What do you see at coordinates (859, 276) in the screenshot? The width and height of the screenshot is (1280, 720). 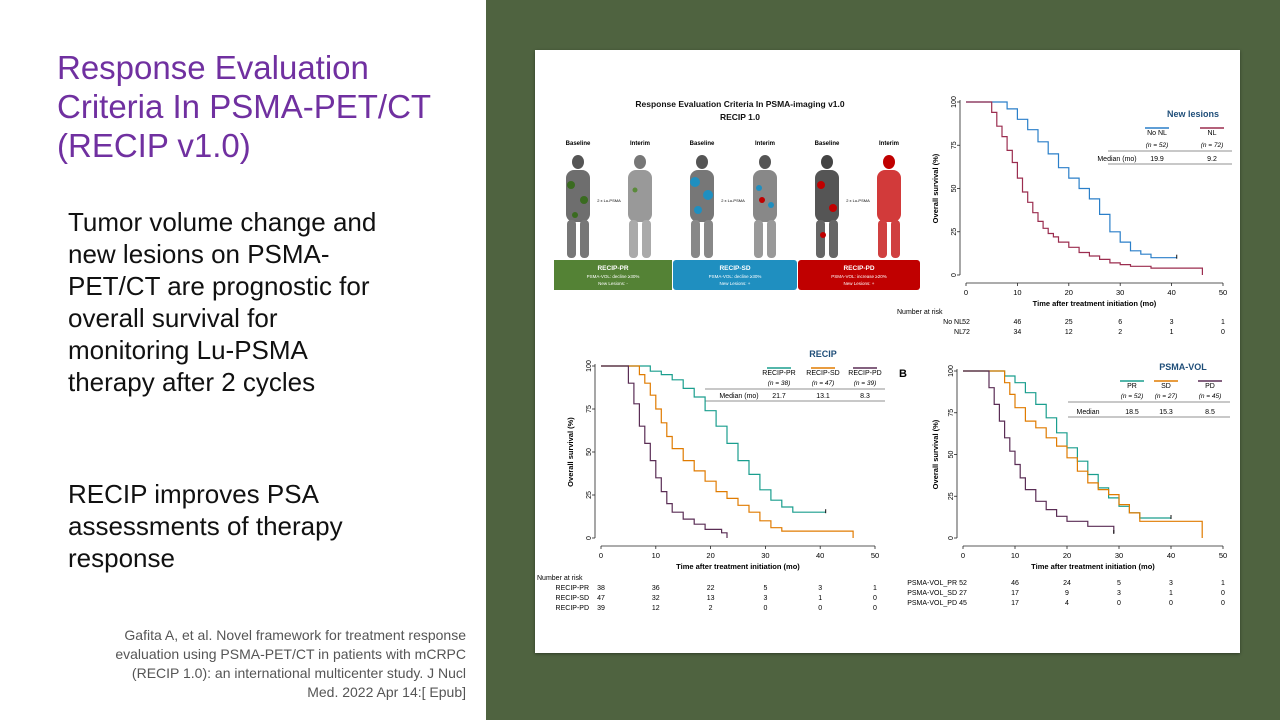 I see `category-line: PSMA-VOL: increase ≥20%` at bounding box center [859, 276].